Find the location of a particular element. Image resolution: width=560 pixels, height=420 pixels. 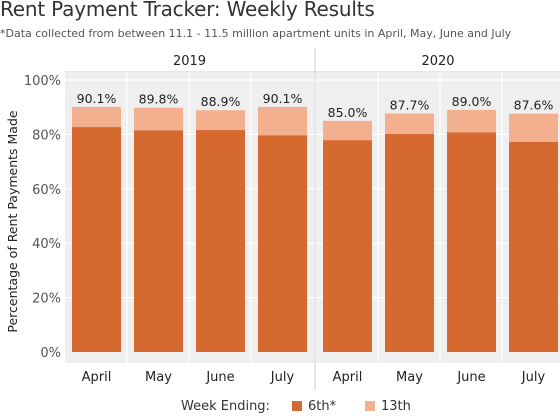

legend-item-13th: 13th is located at coordinates (388, 406).